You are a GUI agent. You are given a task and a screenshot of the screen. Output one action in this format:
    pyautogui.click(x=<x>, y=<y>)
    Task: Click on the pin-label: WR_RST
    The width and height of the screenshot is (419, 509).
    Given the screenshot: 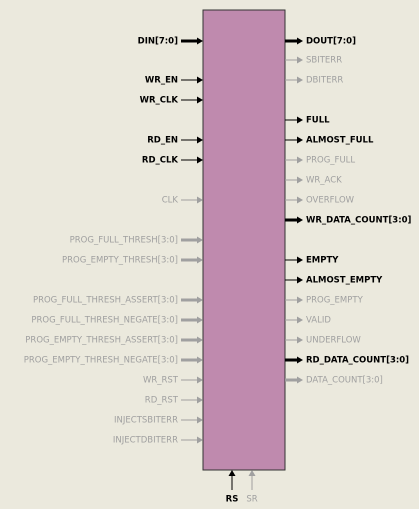 What is the action you would take?
    pyautogui.click(x=161, y=381)
    